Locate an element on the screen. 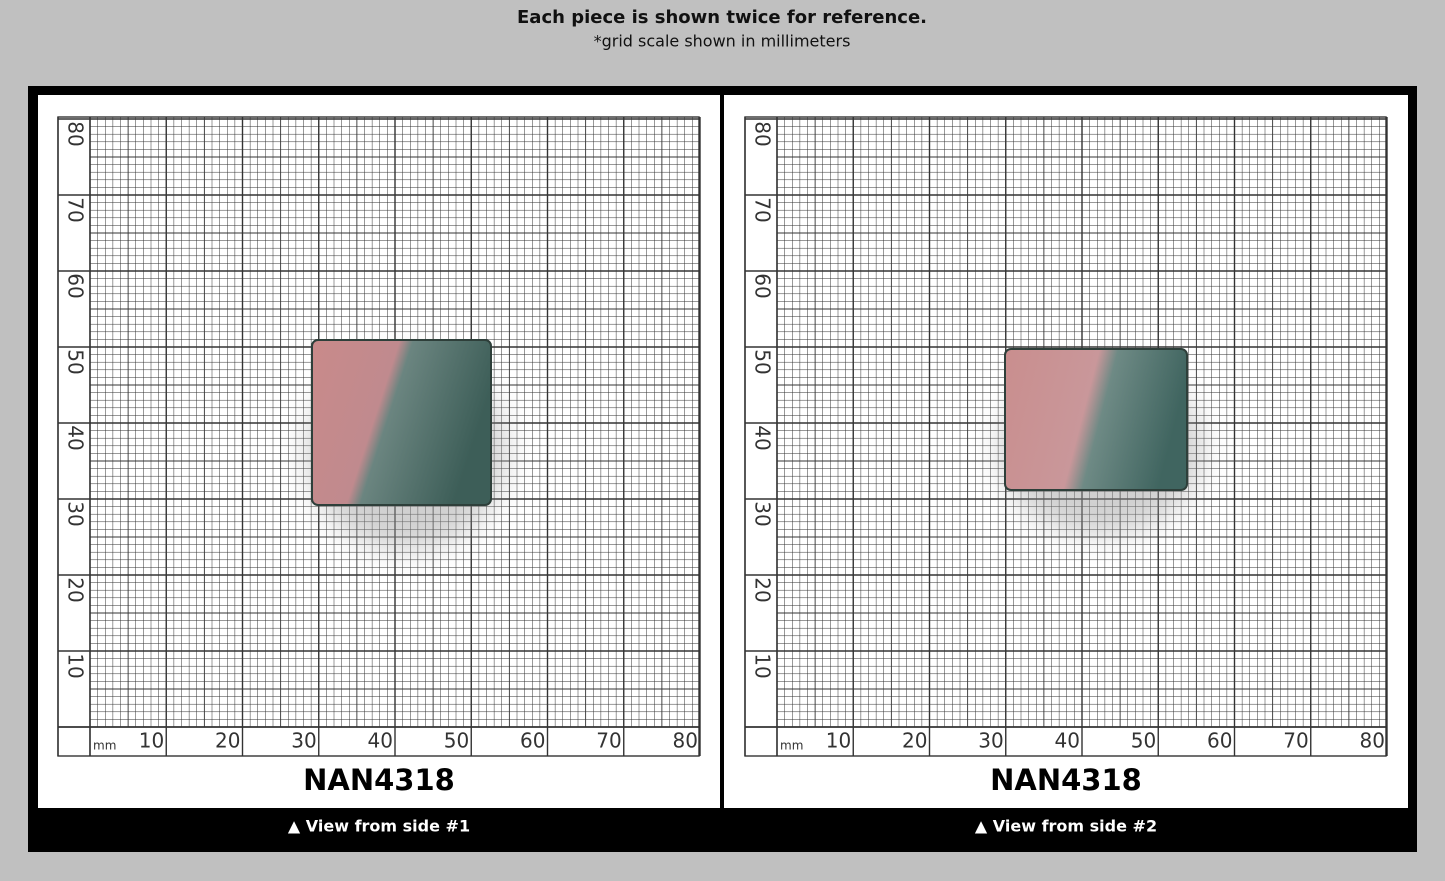 The width and height of the screenshot is (1445, 881). subtitle: *grid scale shown in millimeters is located at coordinates (722, 41).